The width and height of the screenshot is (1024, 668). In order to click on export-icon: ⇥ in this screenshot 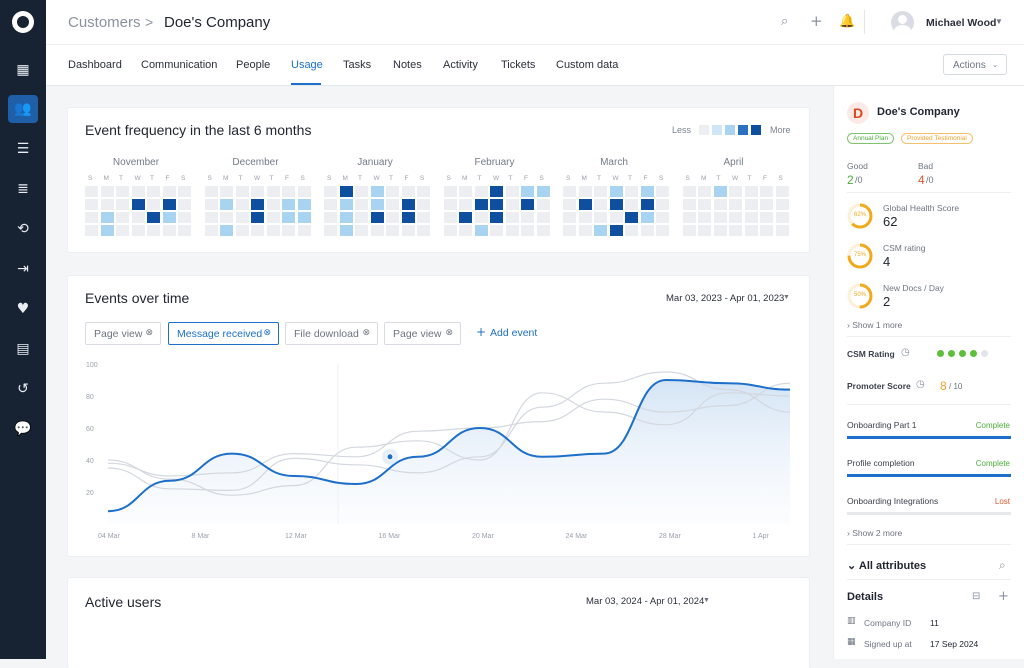, I will do `click(23, 269)`.